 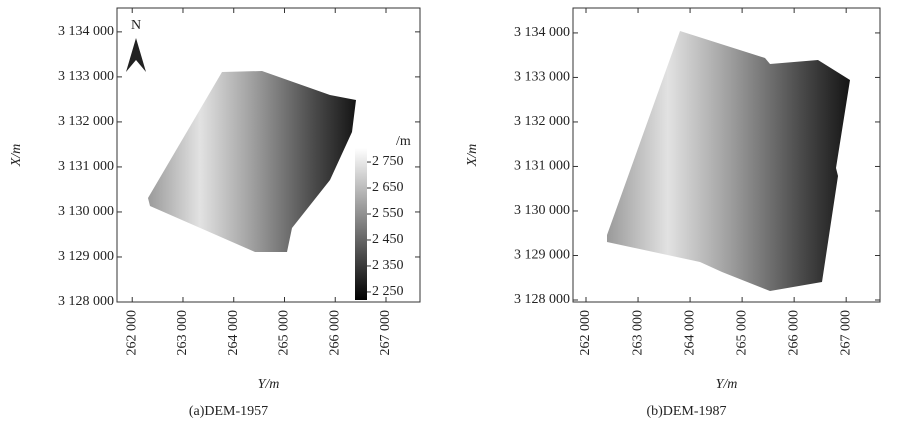 What do you see at coordinates (252, 161) in the screenshot?
I see `dem-1957` at bounding box center [252, 161].